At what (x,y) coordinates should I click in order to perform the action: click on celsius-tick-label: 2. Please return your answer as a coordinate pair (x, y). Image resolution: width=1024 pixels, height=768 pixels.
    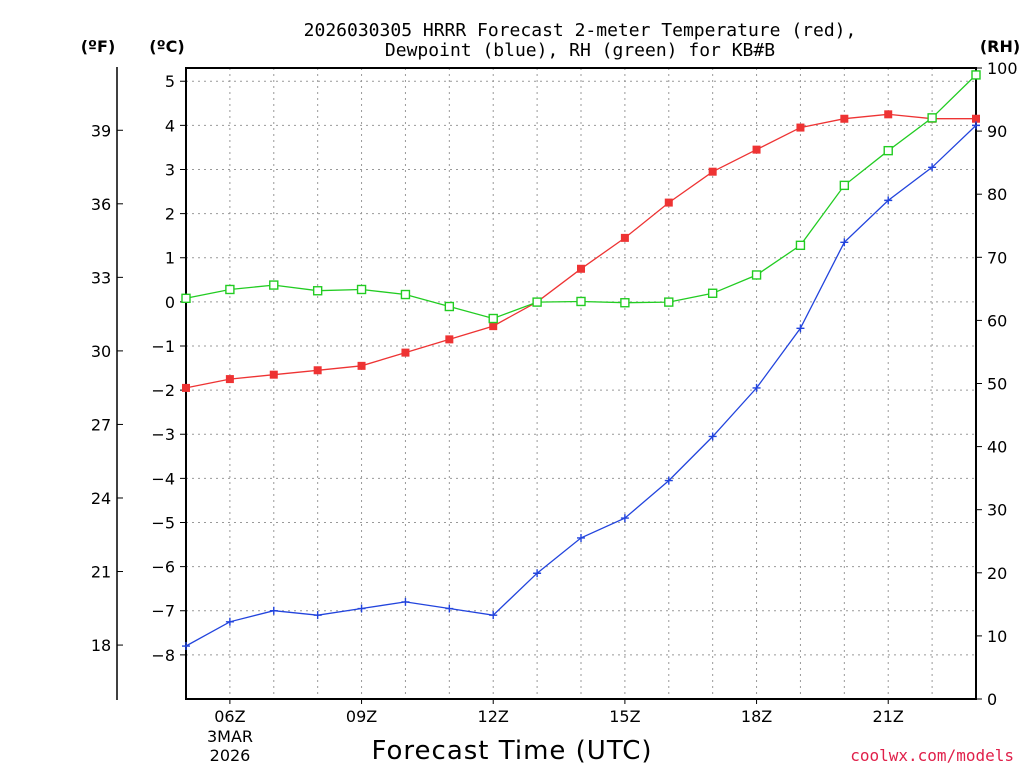
    Looking at the image, I should click on (170, 214).